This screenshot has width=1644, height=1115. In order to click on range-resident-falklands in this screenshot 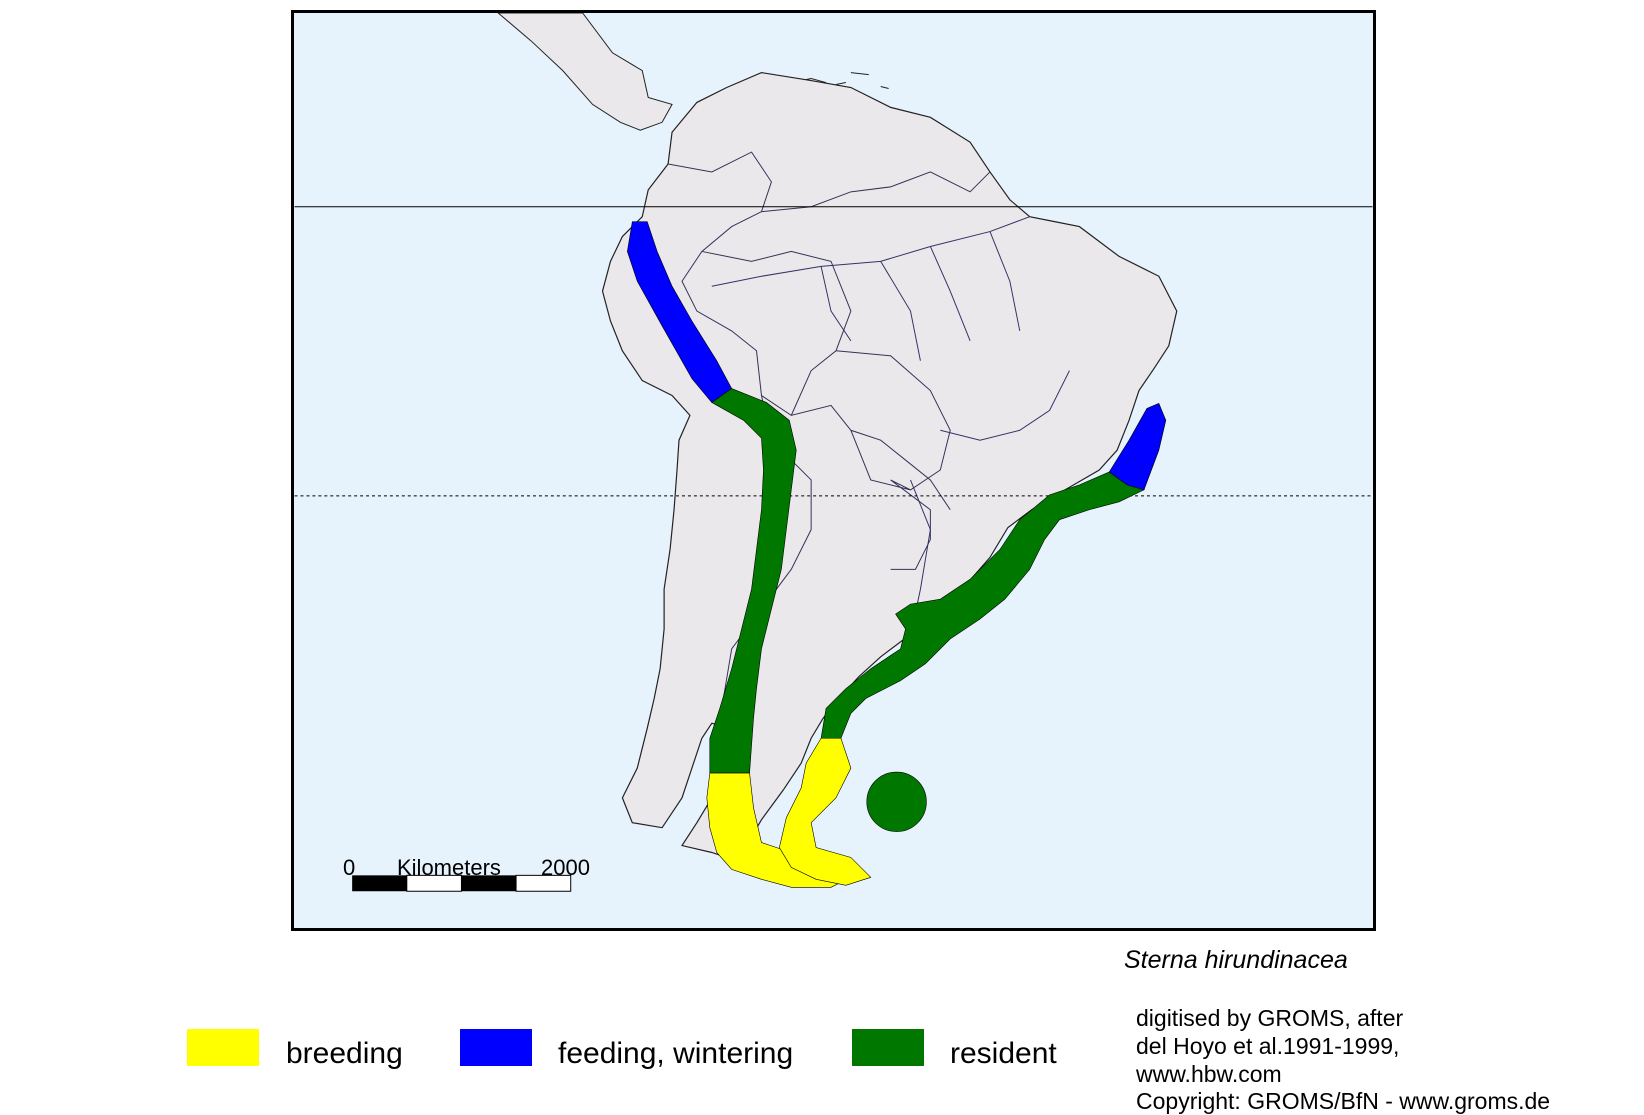, I will do `click(896, 801)`.